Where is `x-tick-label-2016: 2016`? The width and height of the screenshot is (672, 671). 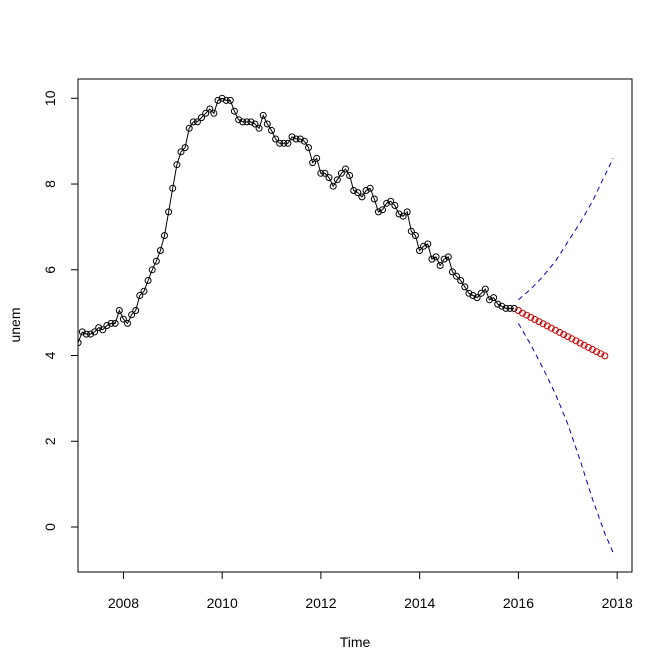 x-tick-label-2016: 2016 is located at coordinates (518, 603).